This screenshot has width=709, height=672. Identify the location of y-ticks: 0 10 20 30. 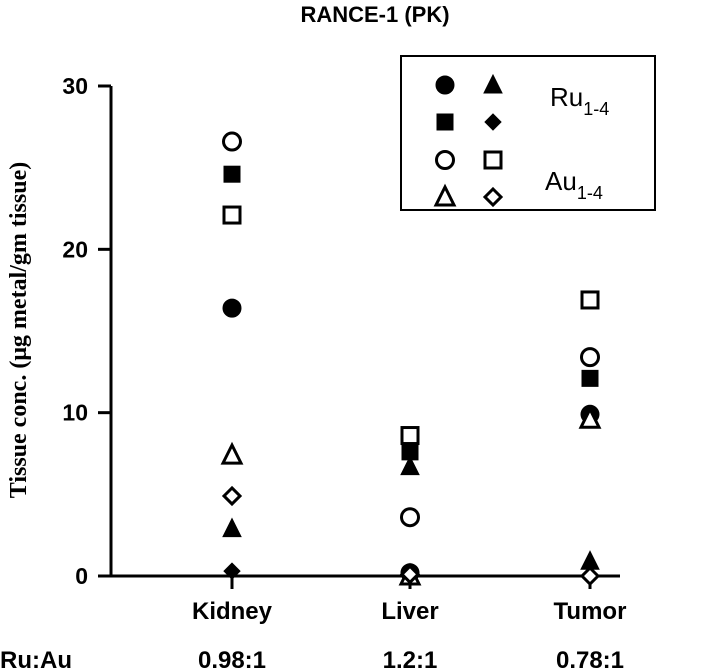
(86, 331).